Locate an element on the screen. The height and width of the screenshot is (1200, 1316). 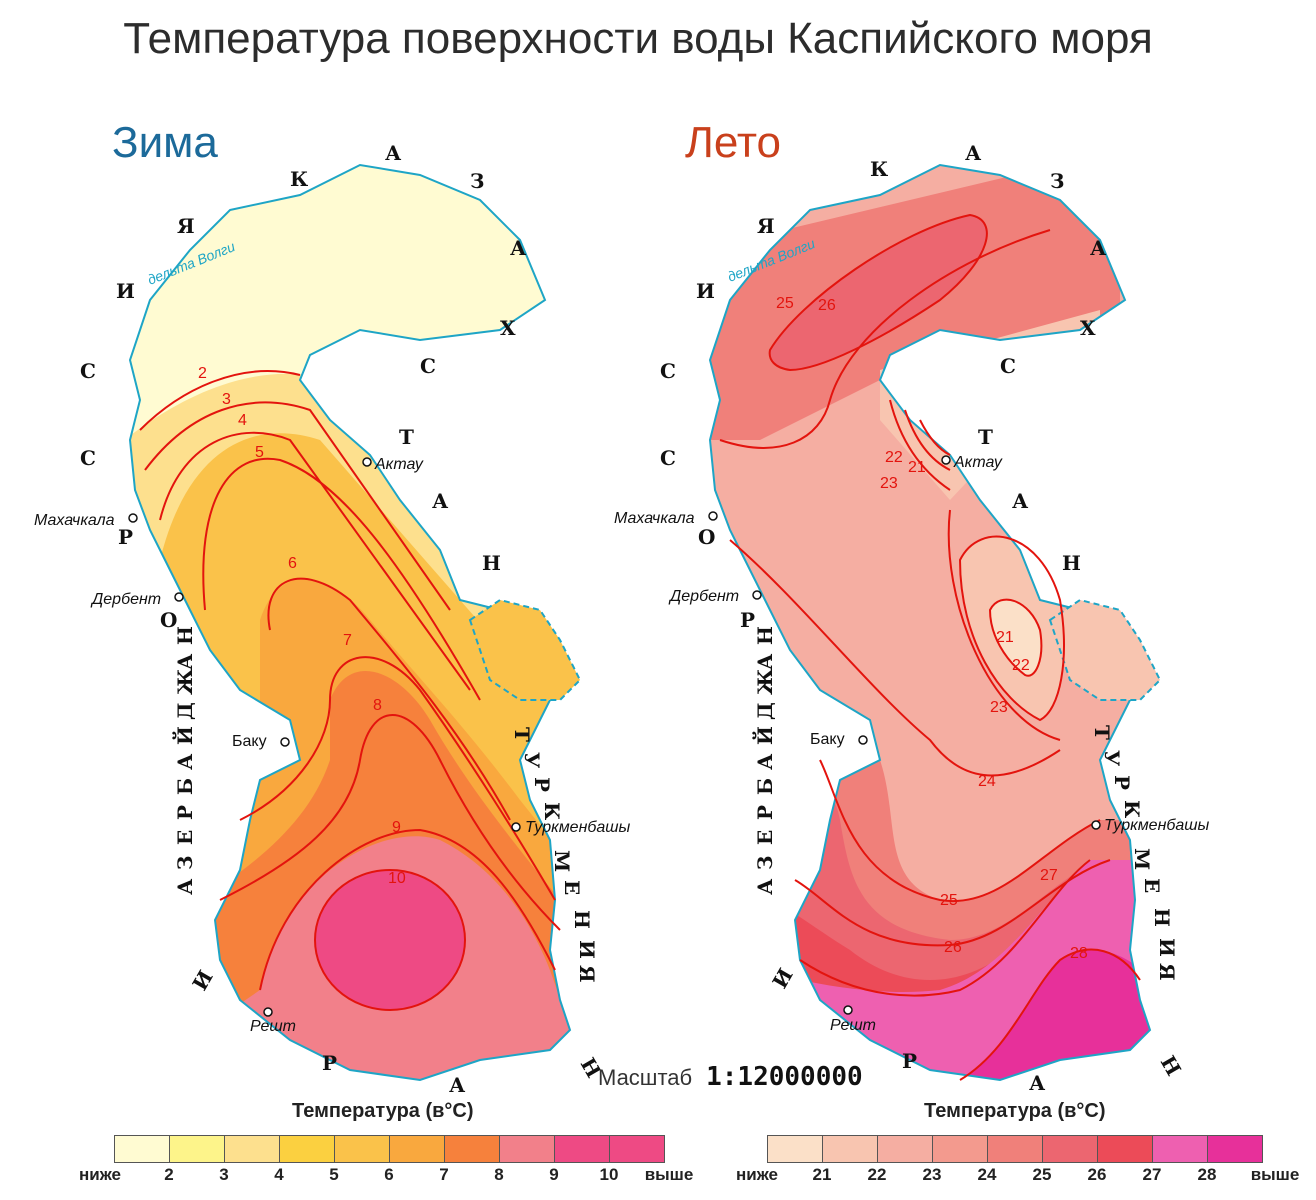
svg-text: О is located at coordinates (168, 620).